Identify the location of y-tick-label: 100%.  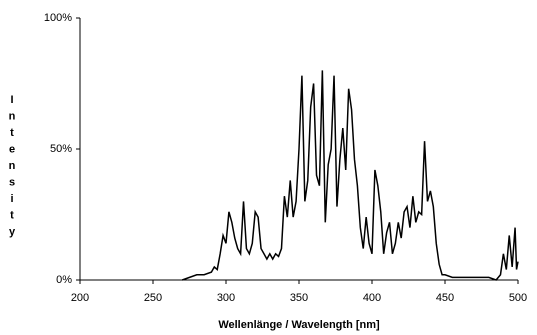
(58, 18).